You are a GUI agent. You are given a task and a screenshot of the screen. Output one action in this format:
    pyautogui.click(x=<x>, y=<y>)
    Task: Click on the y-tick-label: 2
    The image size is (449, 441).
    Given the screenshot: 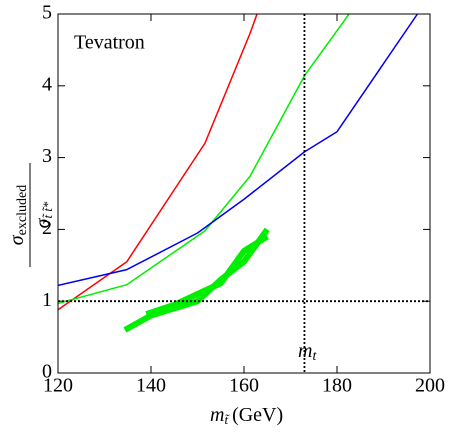 What is the action you would take?
    pyautogui.click(x=47, y=228)
    